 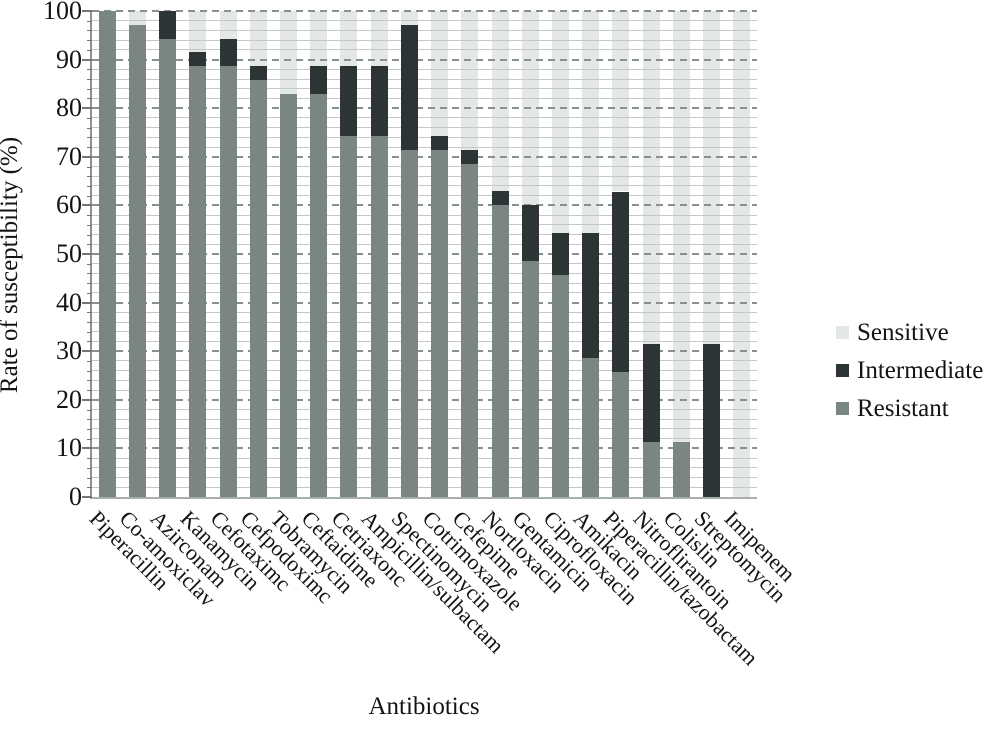 What do you see at coordinates (842, 332) in the screenshot?
I see `legend-swatch-sensitive` at bounding box center [842, 332].